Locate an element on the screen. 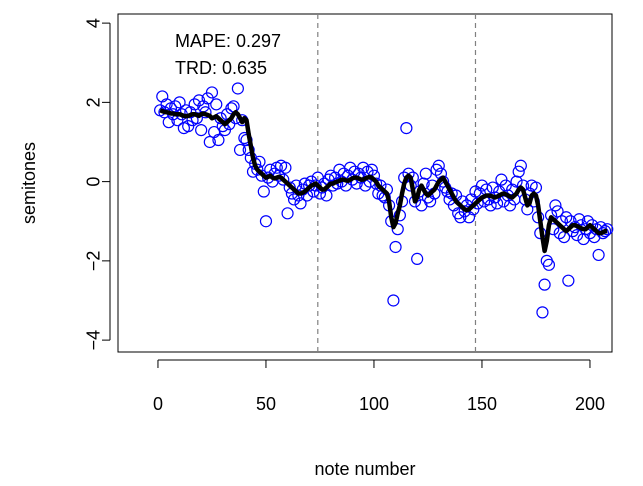  y-tick-label: 4 is located at coordinates (94, 23).